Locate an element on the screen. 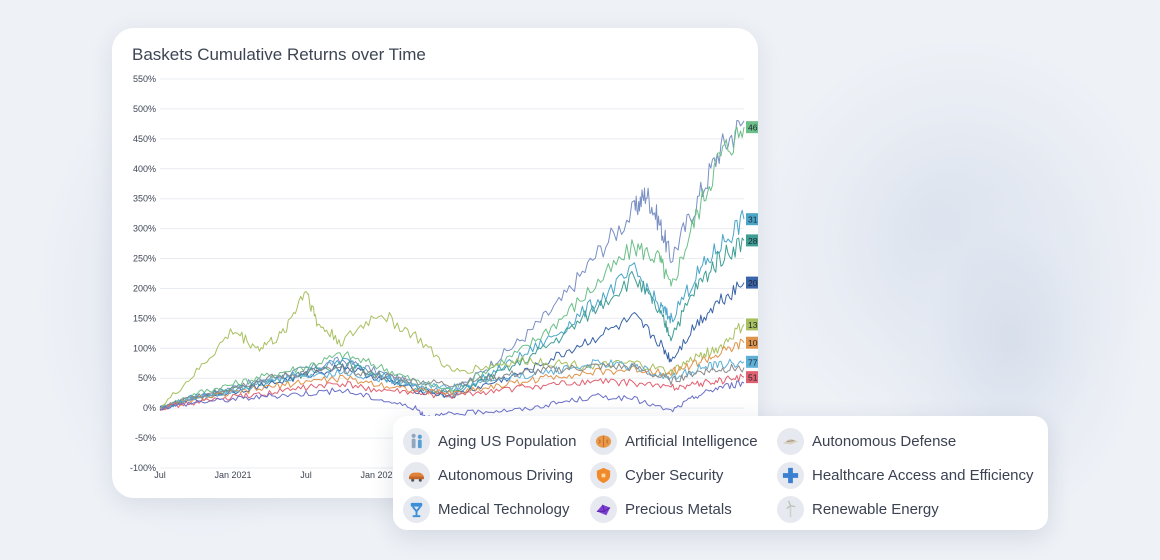 Image resolution: width=1160 pixels, height=560 pixels. y-tick-label: -50% is located at coordinates (145, 438).